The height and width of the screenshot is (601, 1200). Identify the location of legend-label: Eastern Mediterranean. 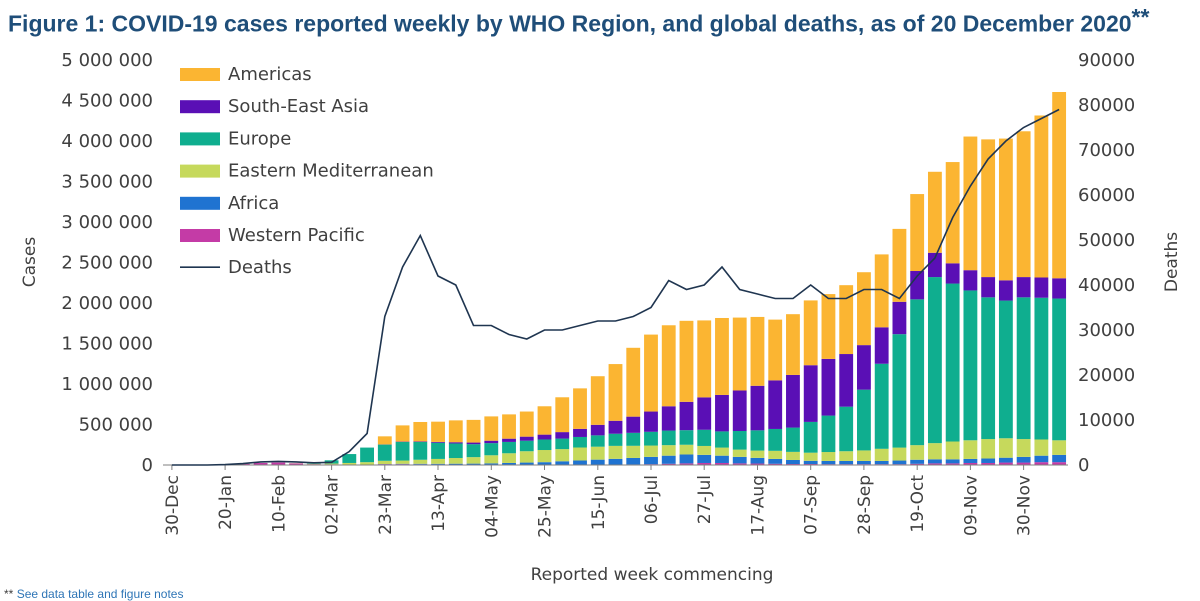
(331, 171).